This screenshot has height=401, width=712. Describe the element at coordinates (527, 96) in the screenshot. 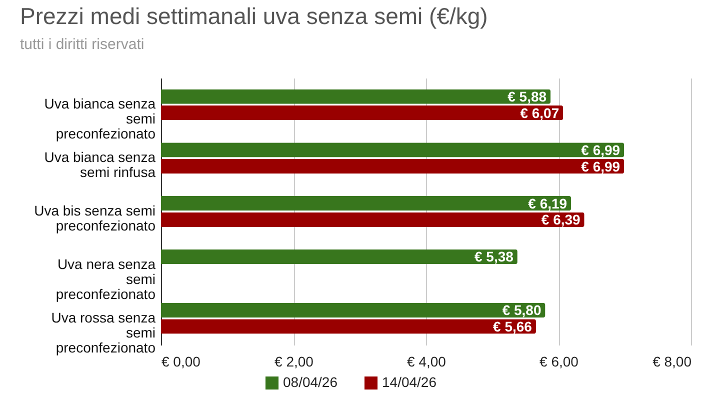

I see `data-label: € 5,88` at that location.